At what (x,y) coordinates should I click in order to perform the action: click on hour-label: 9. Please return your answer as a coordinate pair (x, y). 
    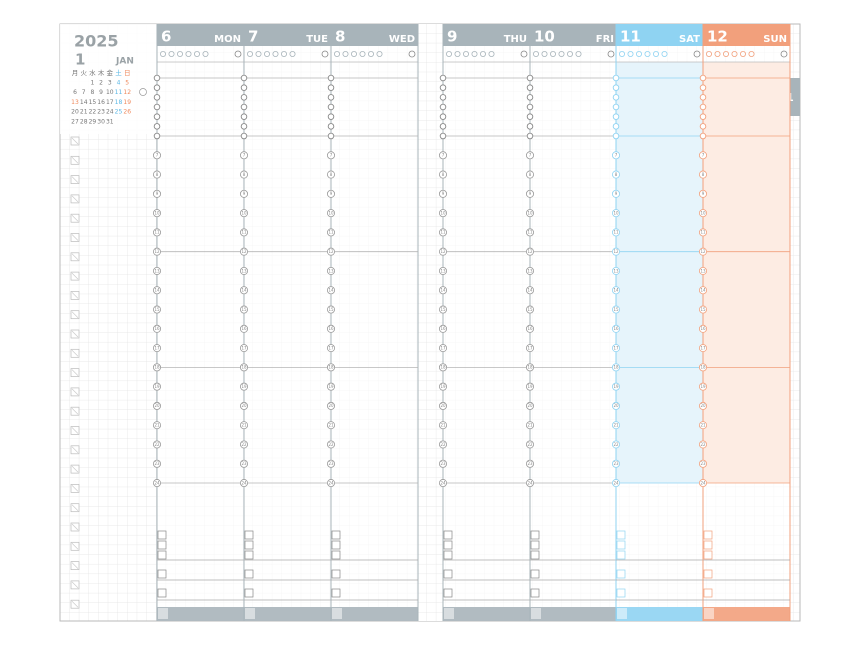
    Looking at the image, I should click on (157, 193).